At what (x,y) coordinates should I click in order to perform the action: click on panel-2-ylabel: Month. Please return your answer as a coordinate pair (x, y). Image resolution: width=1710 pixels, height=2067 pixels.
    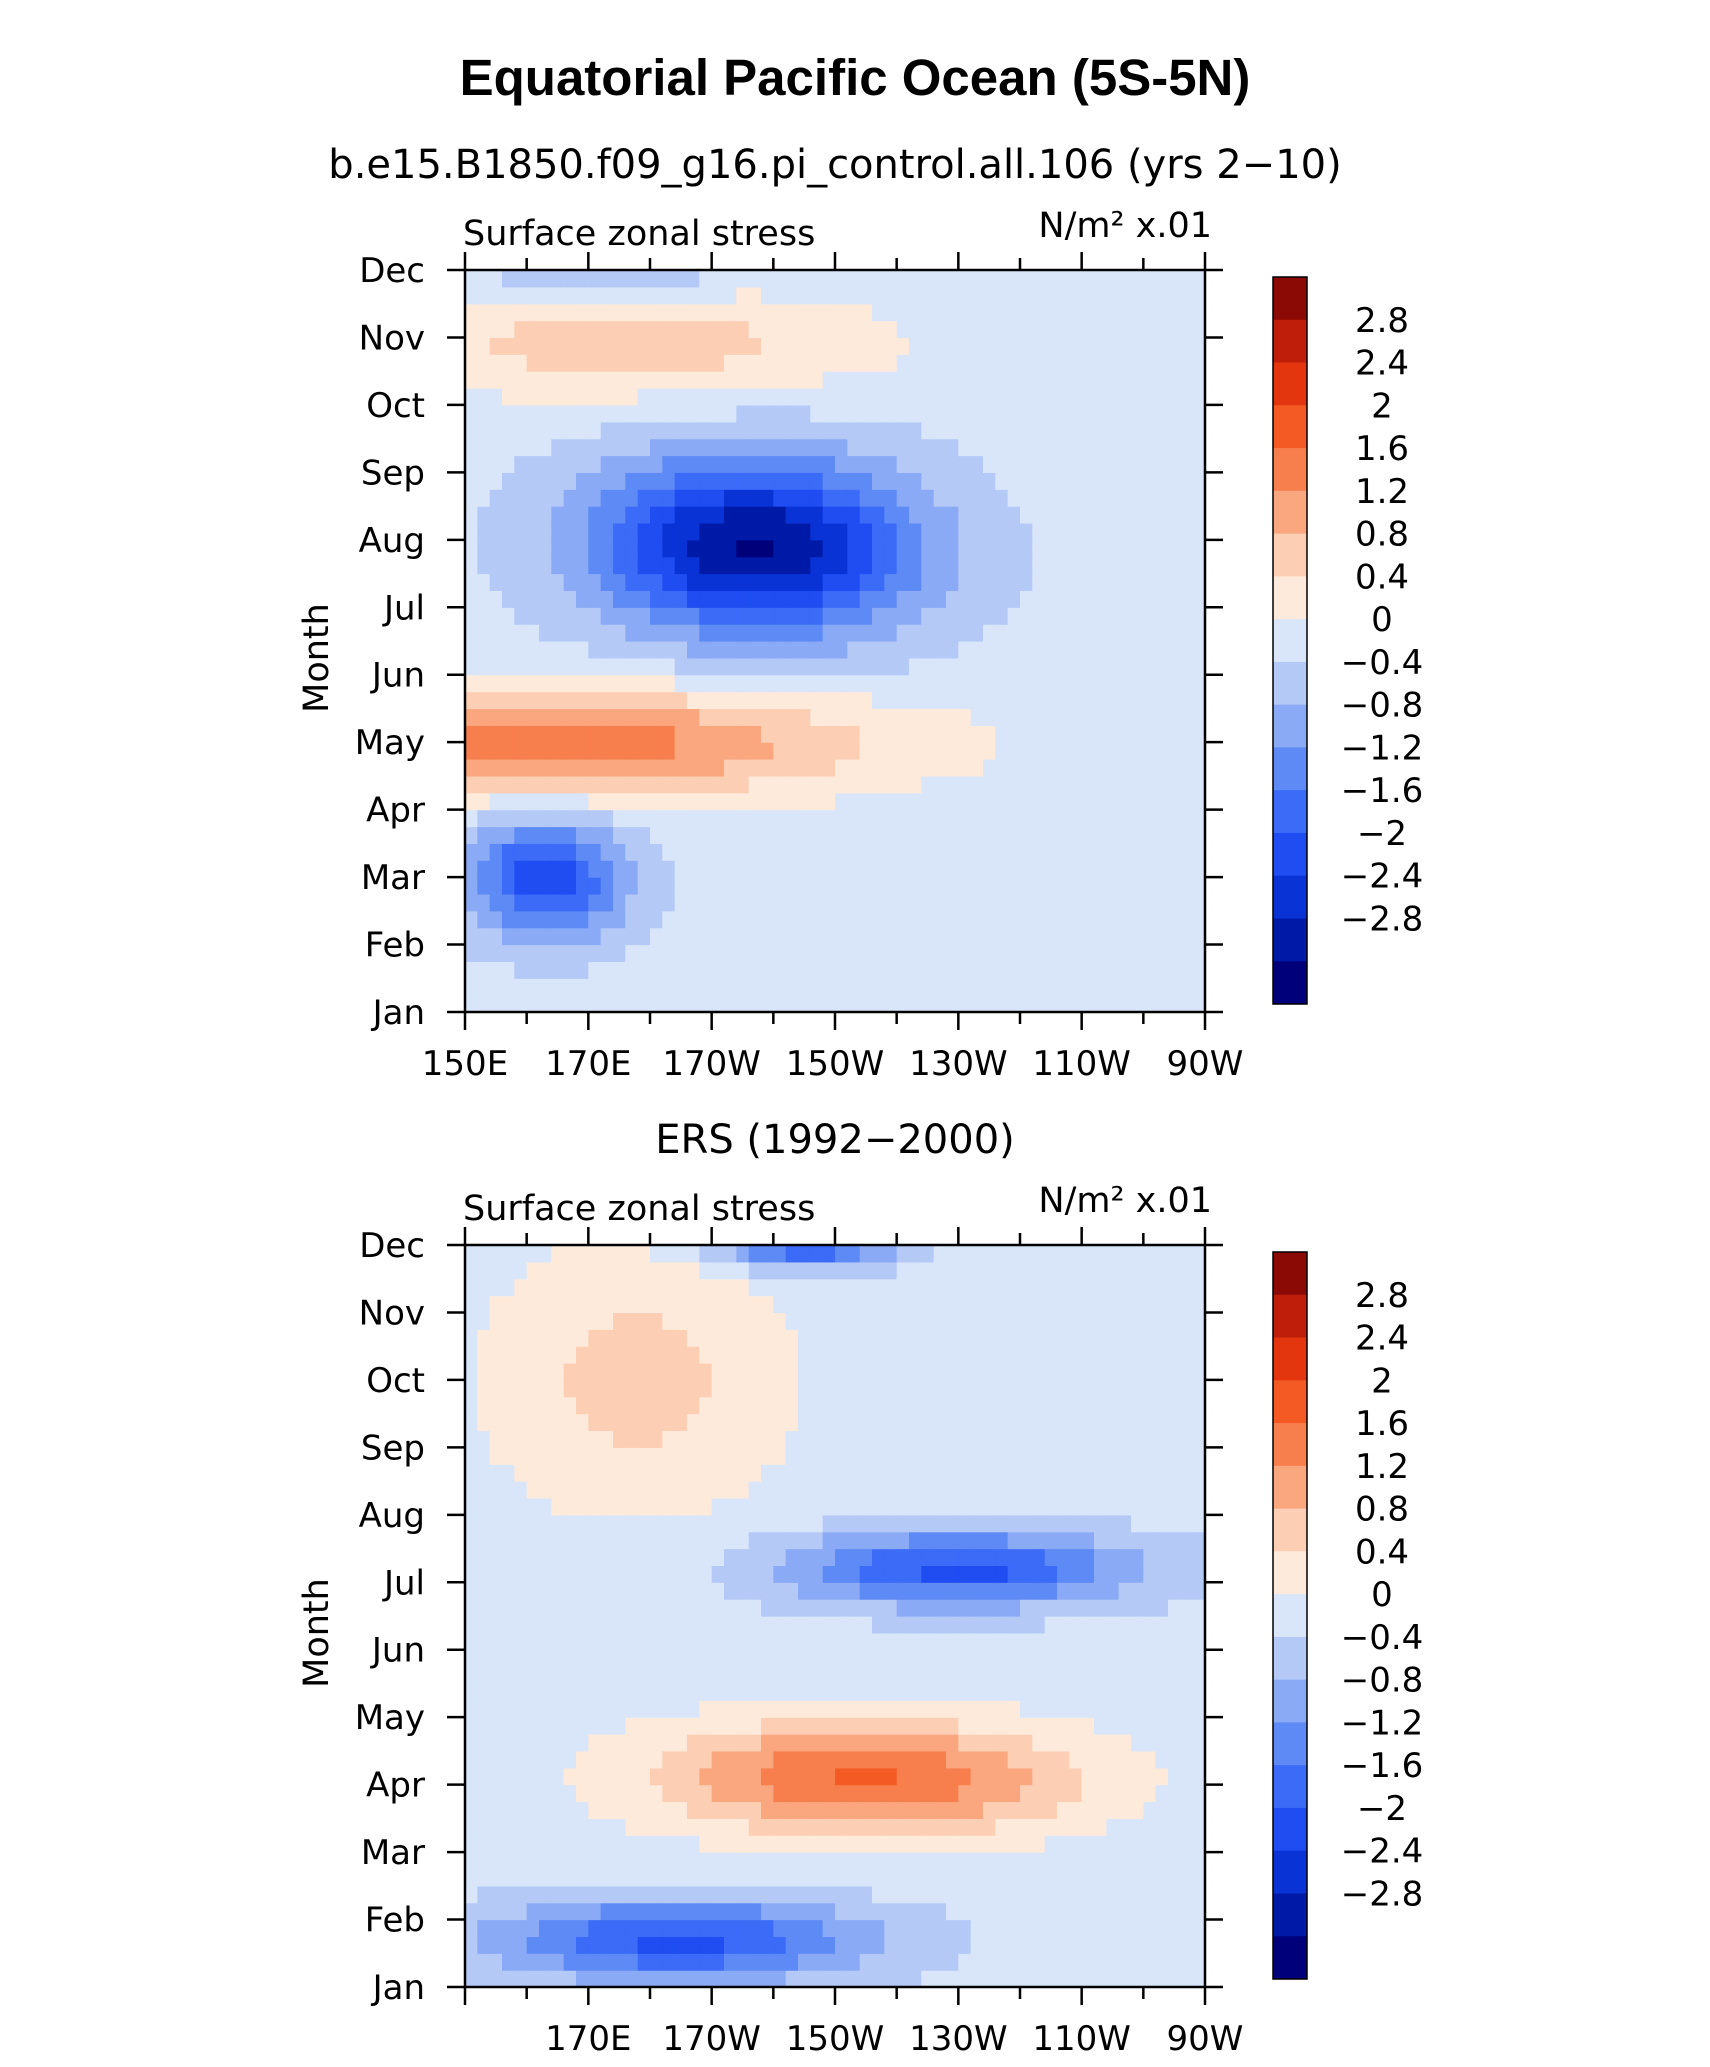
    Looking at the image, I should click on (317, 1633).